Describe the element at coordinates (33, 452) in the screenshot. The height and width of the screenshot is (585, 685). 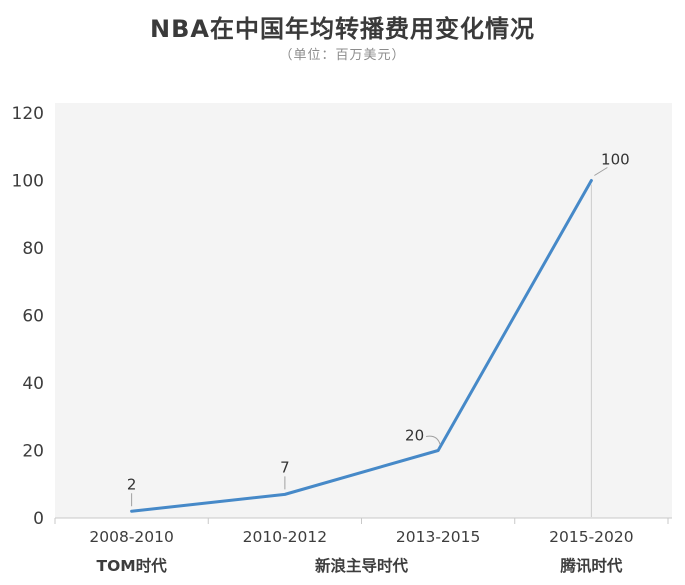
I see `y-axis-label: 20` at that location.